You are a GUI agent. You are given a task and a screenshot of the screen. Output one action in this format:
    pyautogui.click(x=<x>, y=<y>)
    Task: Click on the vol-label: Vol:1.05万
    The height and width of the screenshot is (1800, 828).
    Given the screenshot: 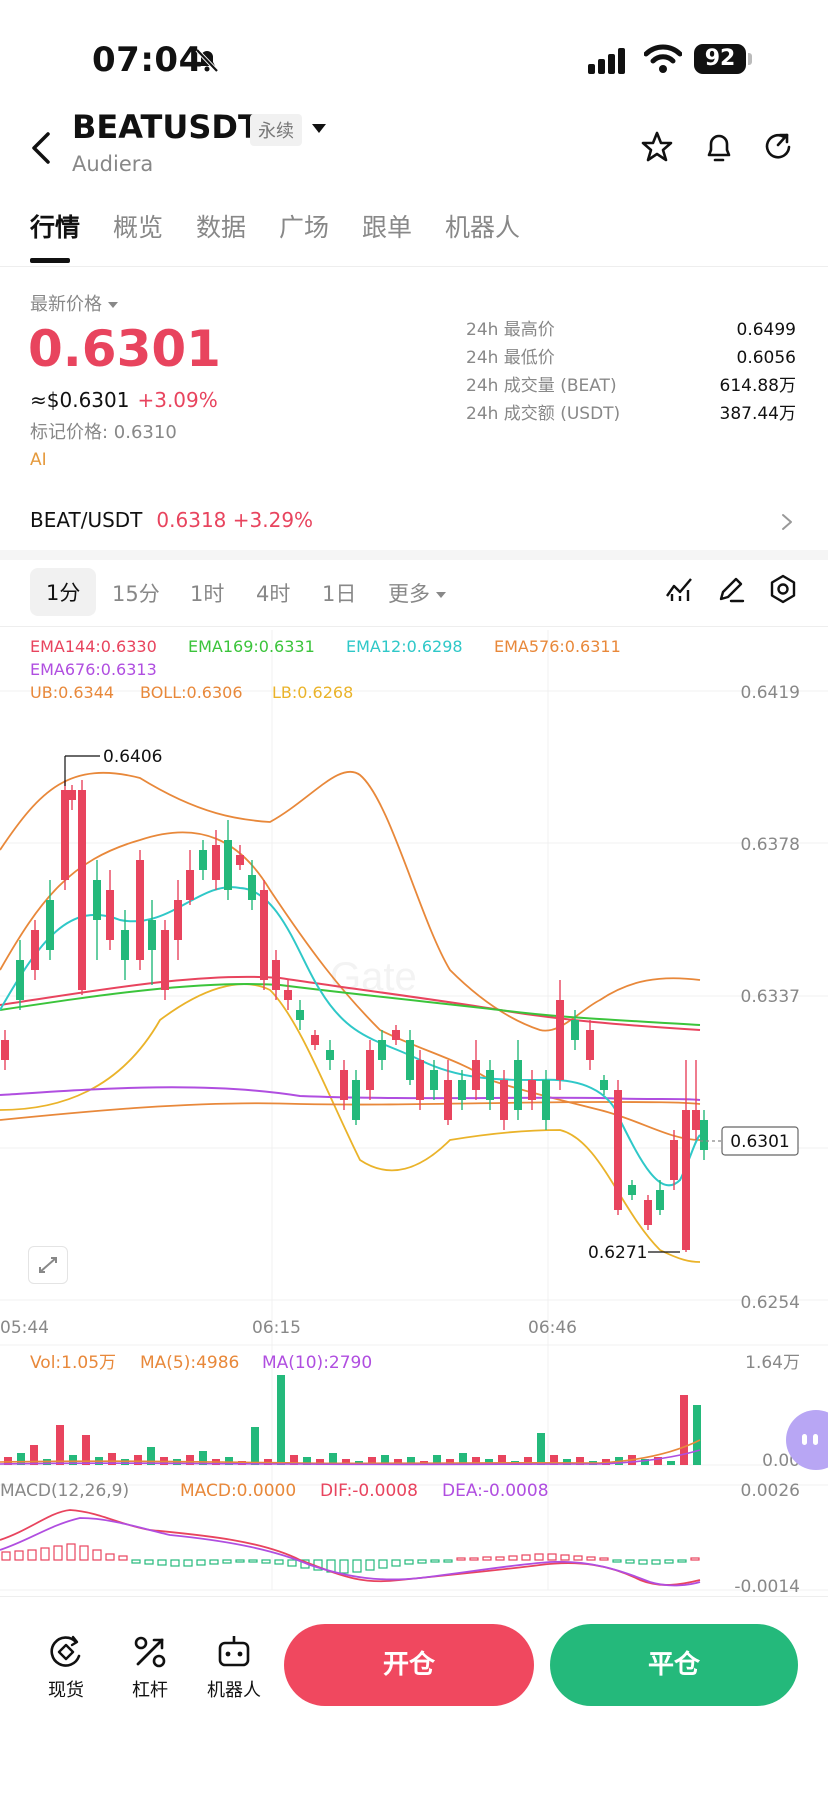 What is the action you would take?
    pyautogui.click(x=73, y=1363)
    